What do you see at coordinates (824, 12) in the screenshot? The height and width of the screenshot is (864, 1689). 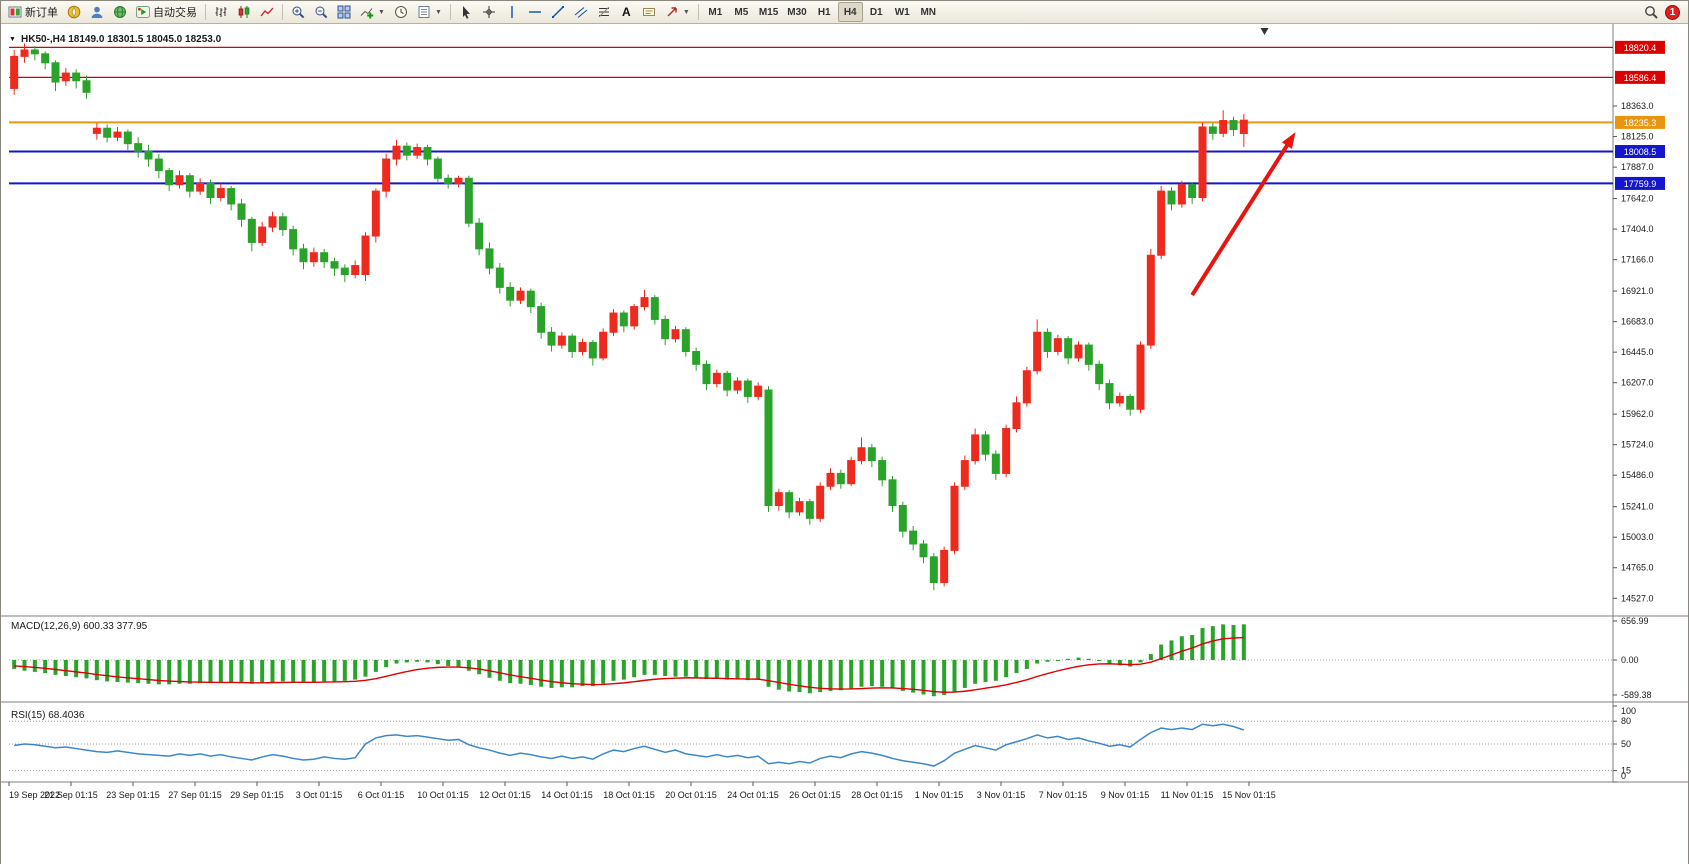 I see `timeframe-h1-button: H1` at bounding box center [824, 12].